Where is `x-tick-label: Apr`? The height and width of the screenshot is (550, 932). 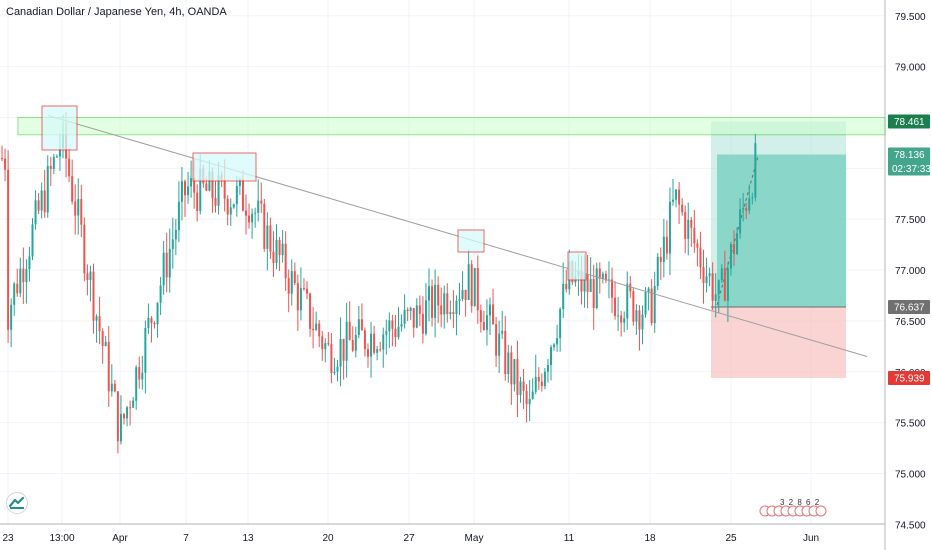 x-tick-label: Apr is located at coordinates (120, 538).